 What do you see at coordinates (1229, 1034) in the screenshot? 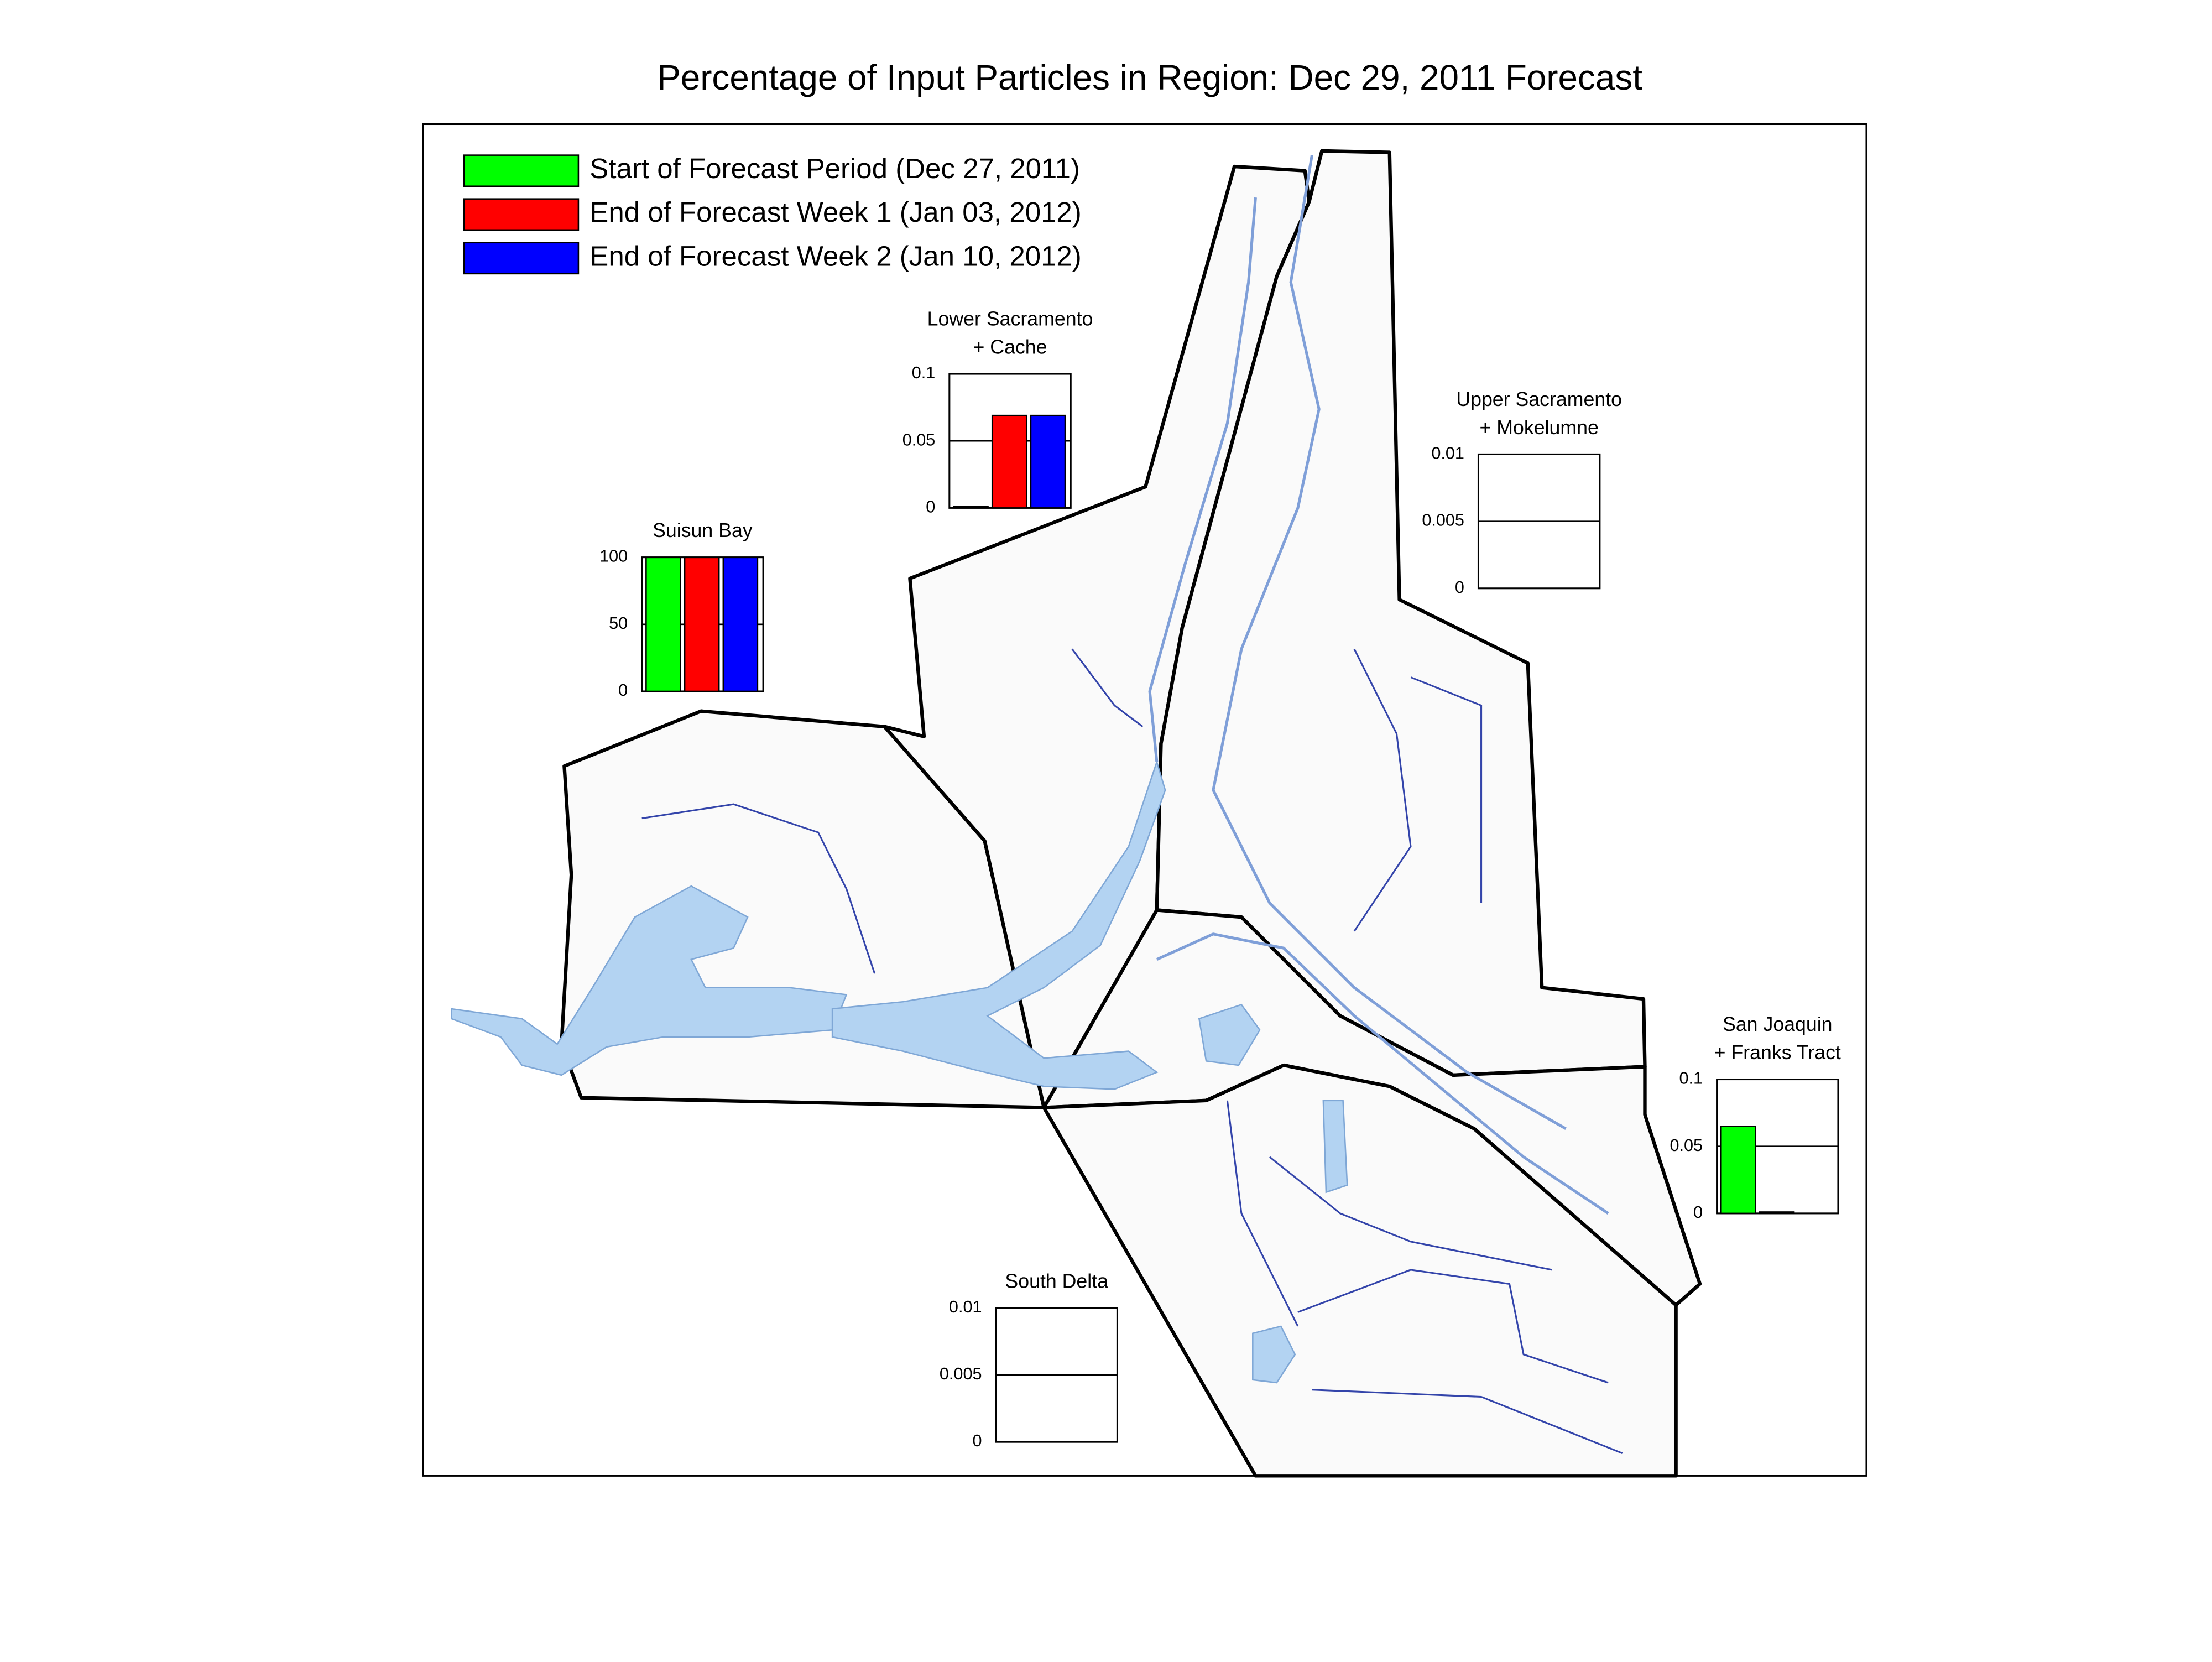
I see `franks-tract` at bounding box center [1229, 1034].